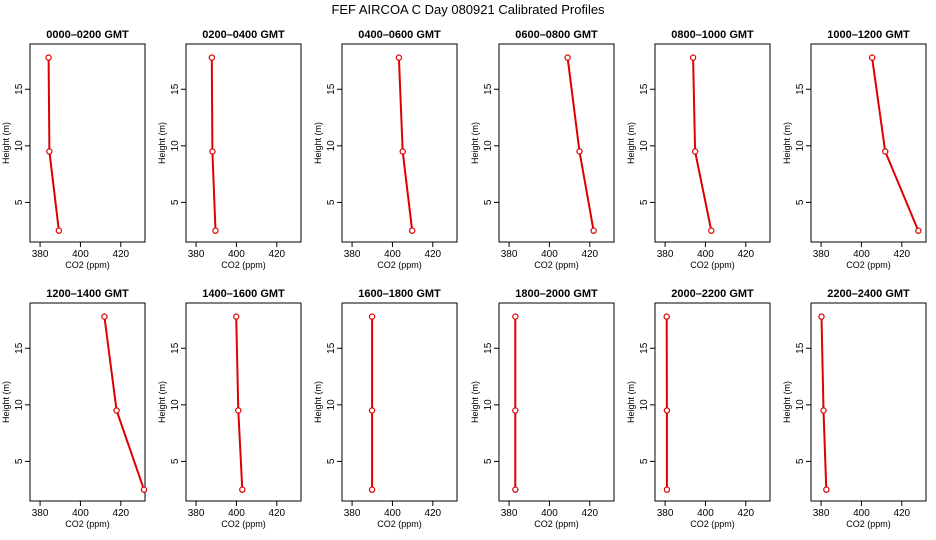 The height and width of the screenshot is (540, 936). Describe the element at coordinates (399, 35) in the screenshot. I see `panel-title: 0400–0600 GMT` at that location.